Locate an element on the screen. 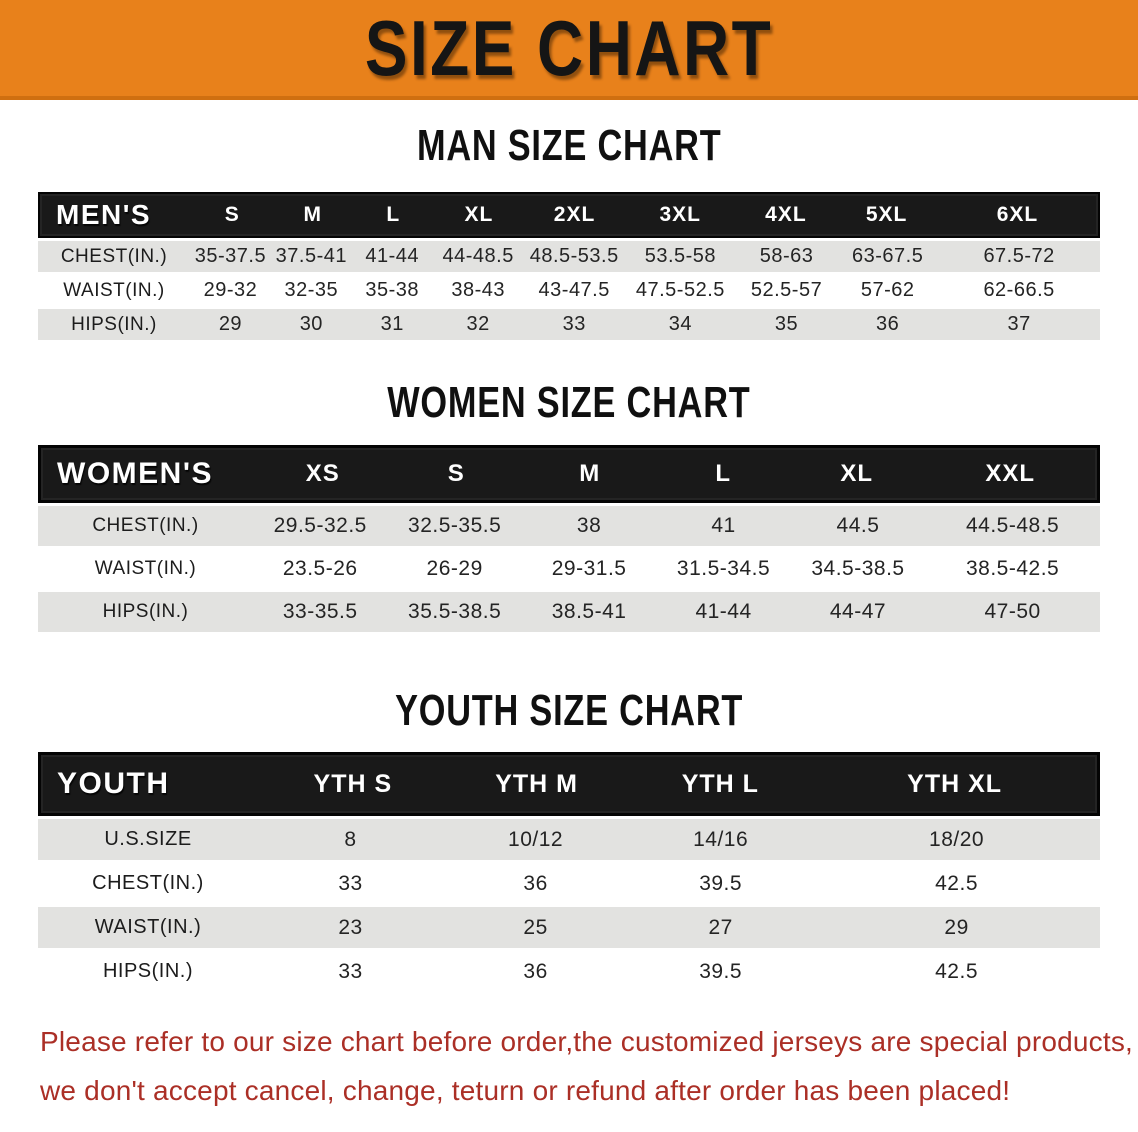  value-cell: 33-35.5 is located at coordinates (320, 611).